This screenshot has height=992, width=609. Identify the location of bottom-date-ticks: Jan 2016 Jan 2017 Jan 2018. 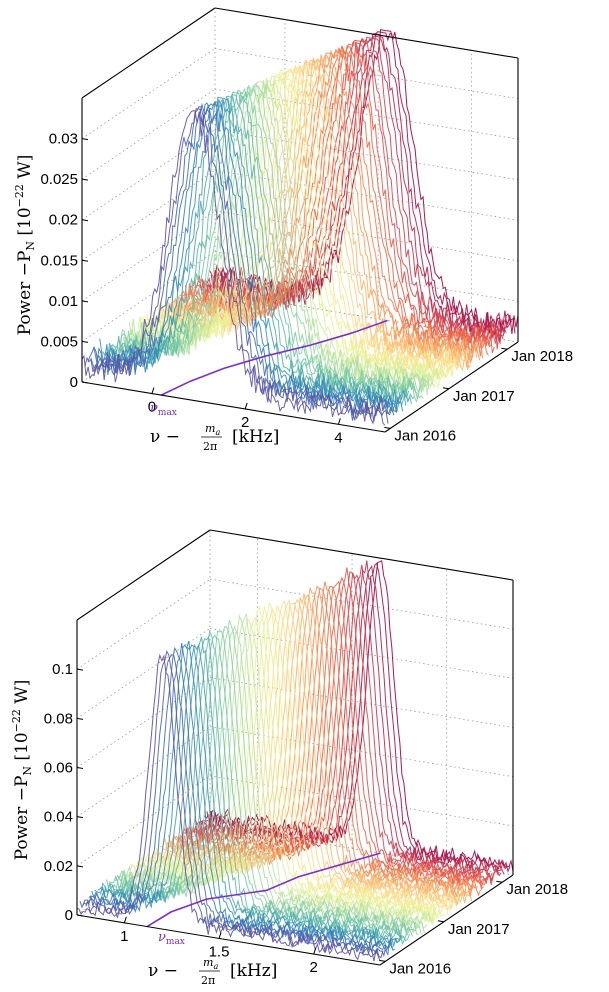
(473, 928).